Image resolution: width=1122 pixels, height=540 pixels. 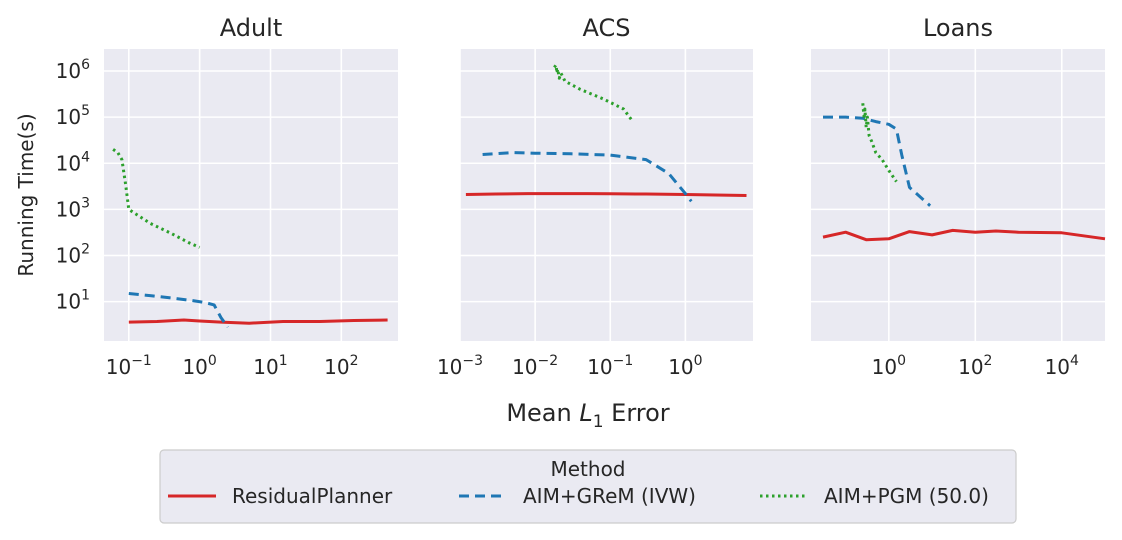 I want to click on x-axis-label-main: Mean, so click(x=542, y=413).